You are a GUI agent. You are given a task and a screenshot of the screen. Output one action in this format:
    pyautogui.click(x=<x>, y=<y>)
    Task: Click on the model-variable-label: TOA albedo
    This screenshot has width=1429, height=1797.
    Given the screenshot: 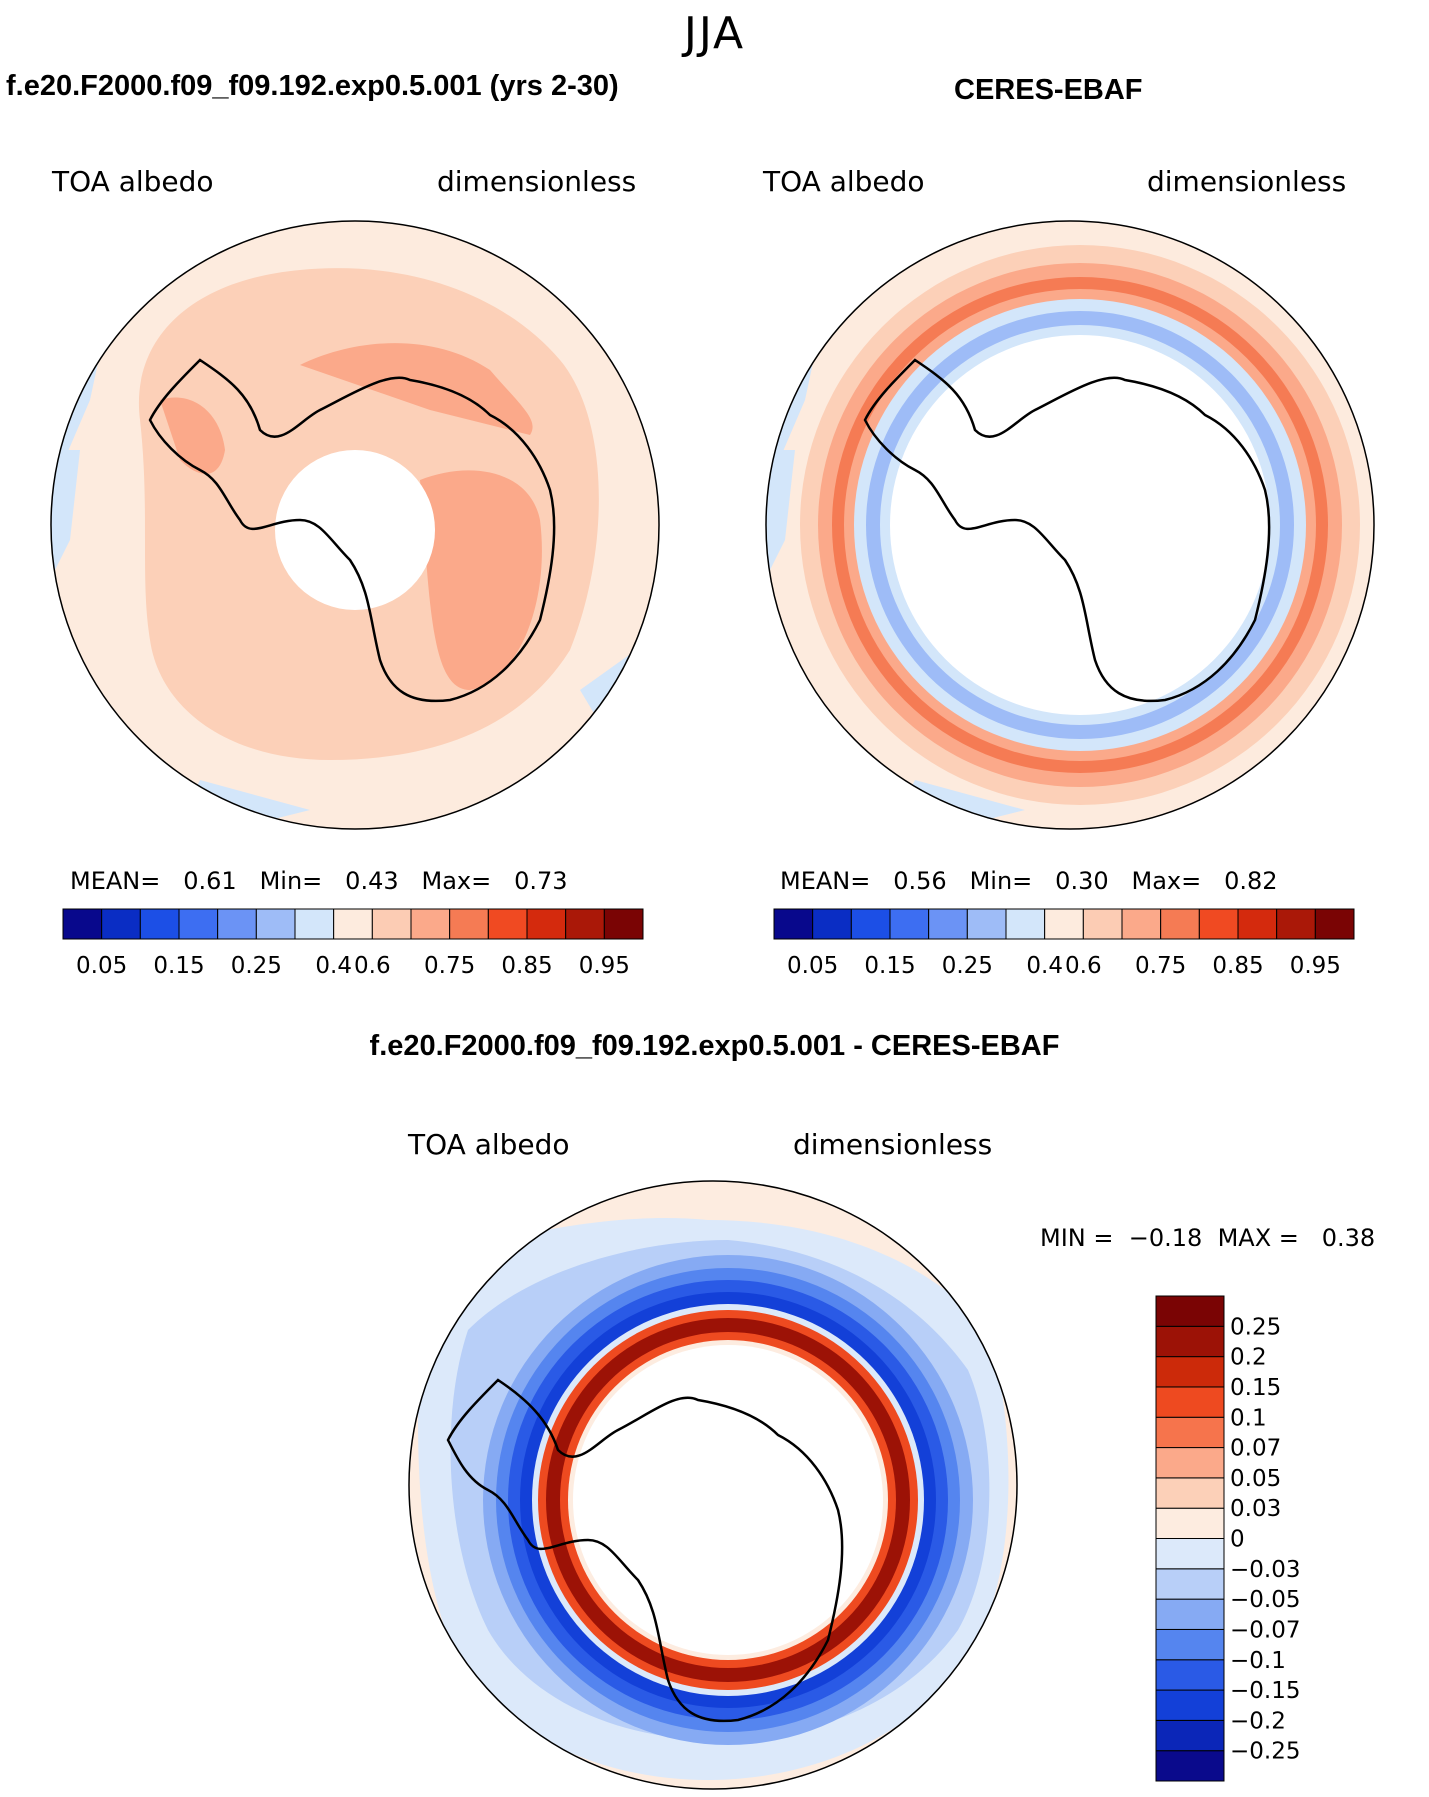 What is the action you would take?
    pyautogui.click(x=133, y=181)
    